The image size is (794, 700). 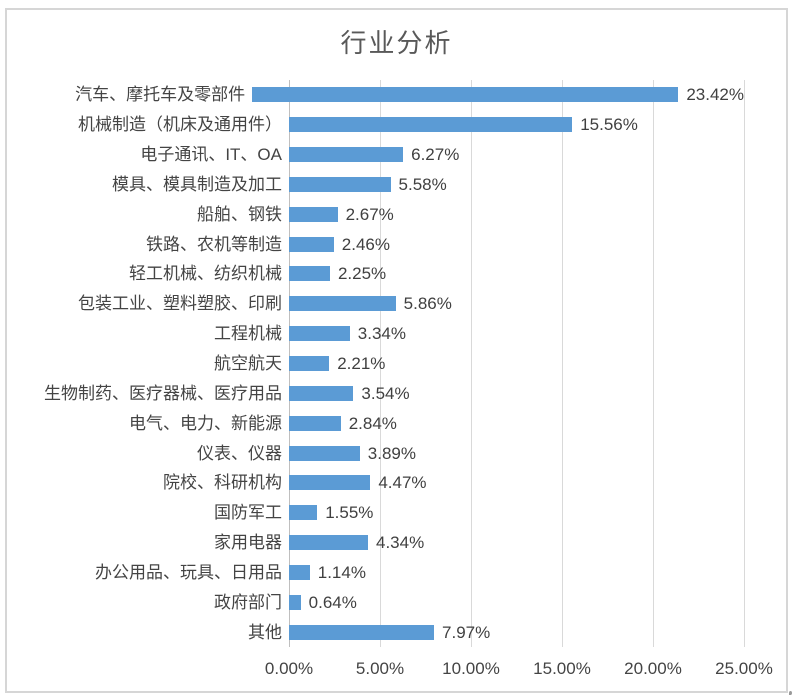 I want to click on category-label: 包装工业、塑料塑胶、印刷, so click(x=180, y=304).